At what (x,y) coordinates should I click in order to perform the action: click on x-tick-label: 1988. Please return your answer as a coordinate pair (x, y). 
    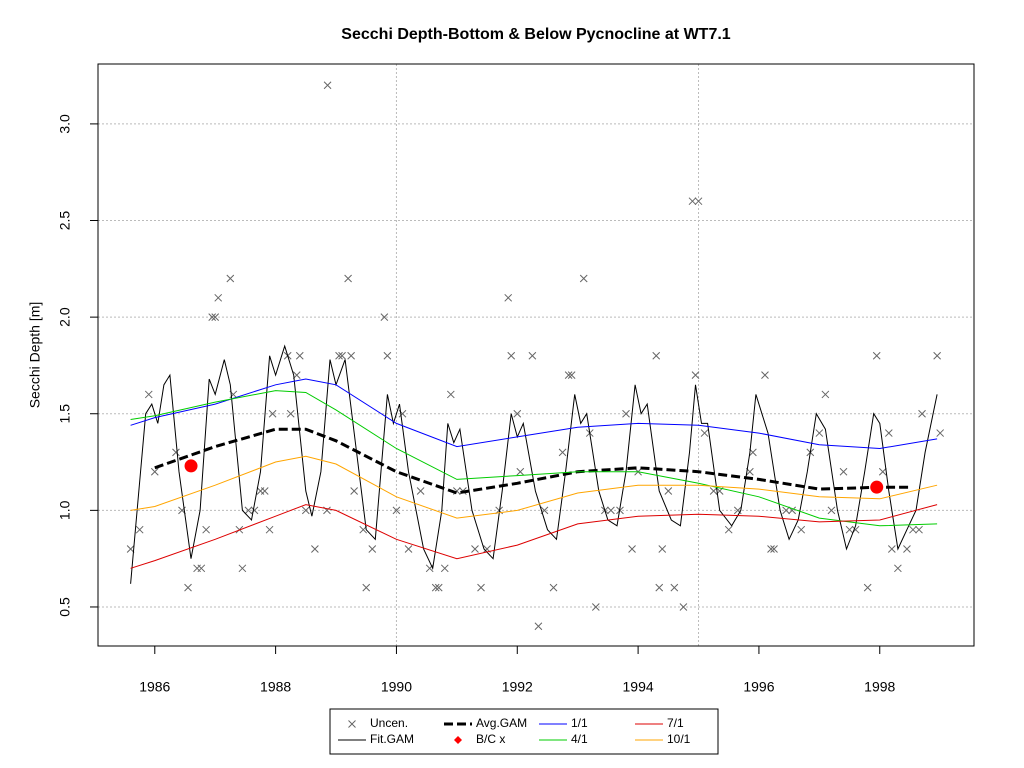
    Looking at the image, I should click on (275, 687).